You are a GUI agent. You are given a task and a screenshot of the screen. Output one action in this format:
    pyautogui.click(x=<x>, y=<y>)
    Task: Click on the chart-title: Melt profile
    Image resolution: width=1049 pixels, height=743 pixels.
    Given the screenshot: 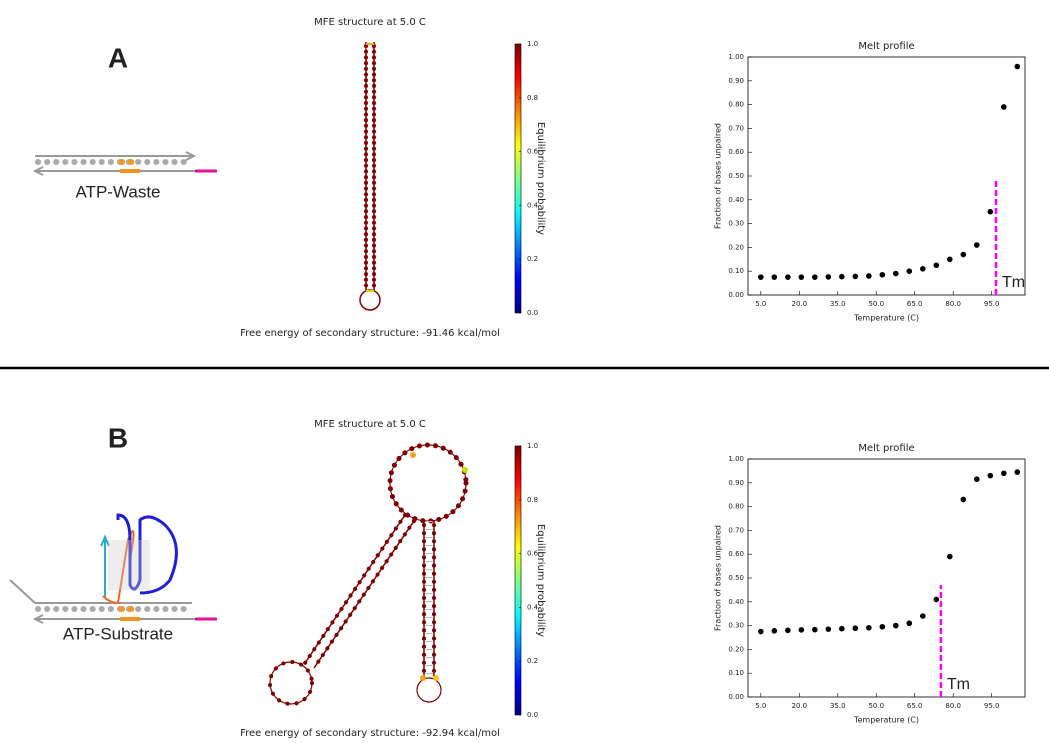 What is the action you would take?
    pyautogui.click(x=886, y=46)
    